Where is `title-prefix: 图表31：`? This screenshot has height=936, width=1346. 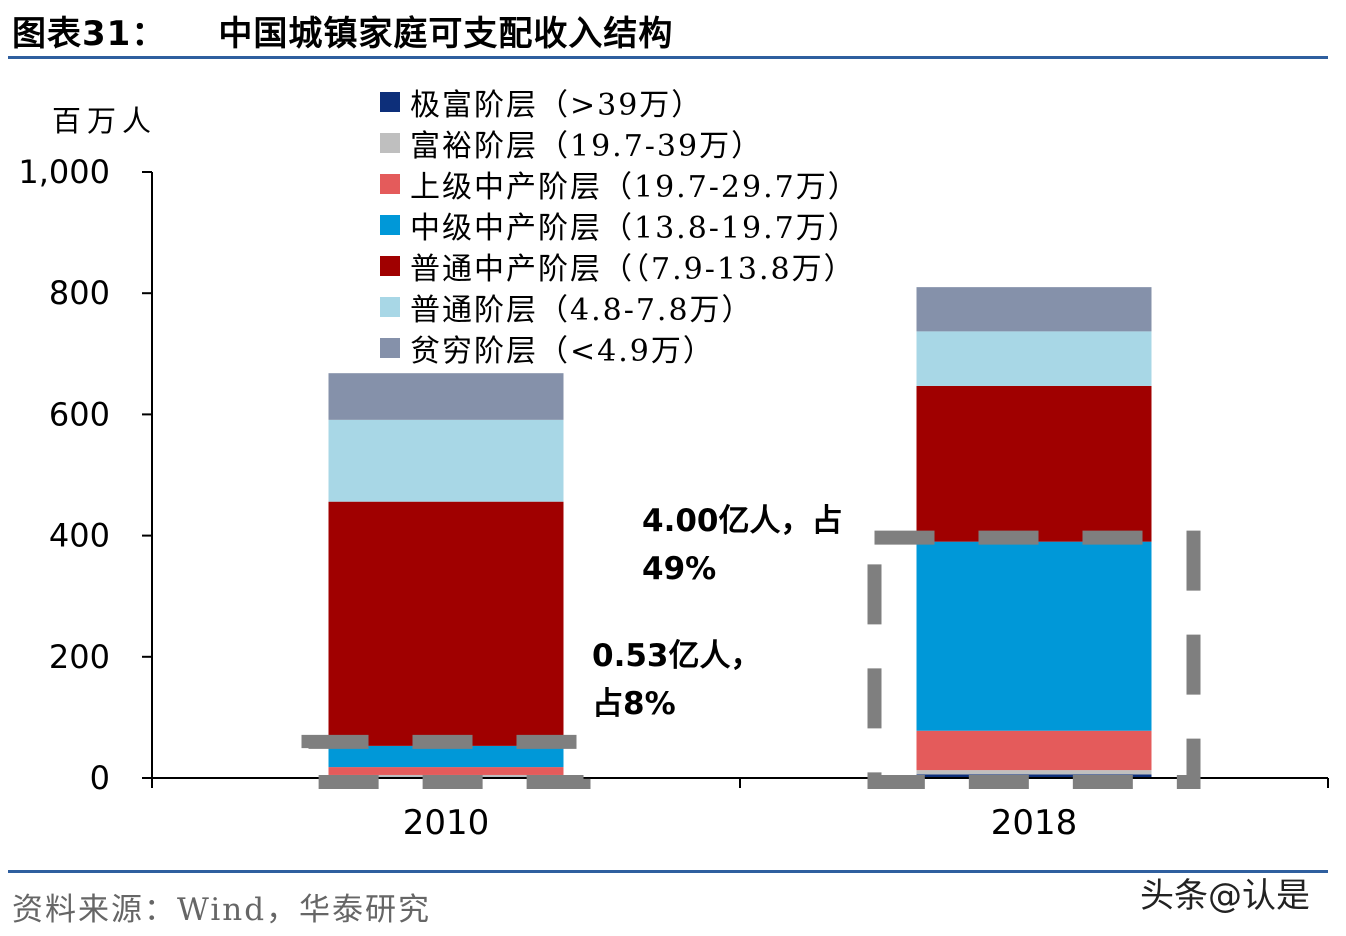
title-prefix: 图表31： is located at coordinates (89, 34).